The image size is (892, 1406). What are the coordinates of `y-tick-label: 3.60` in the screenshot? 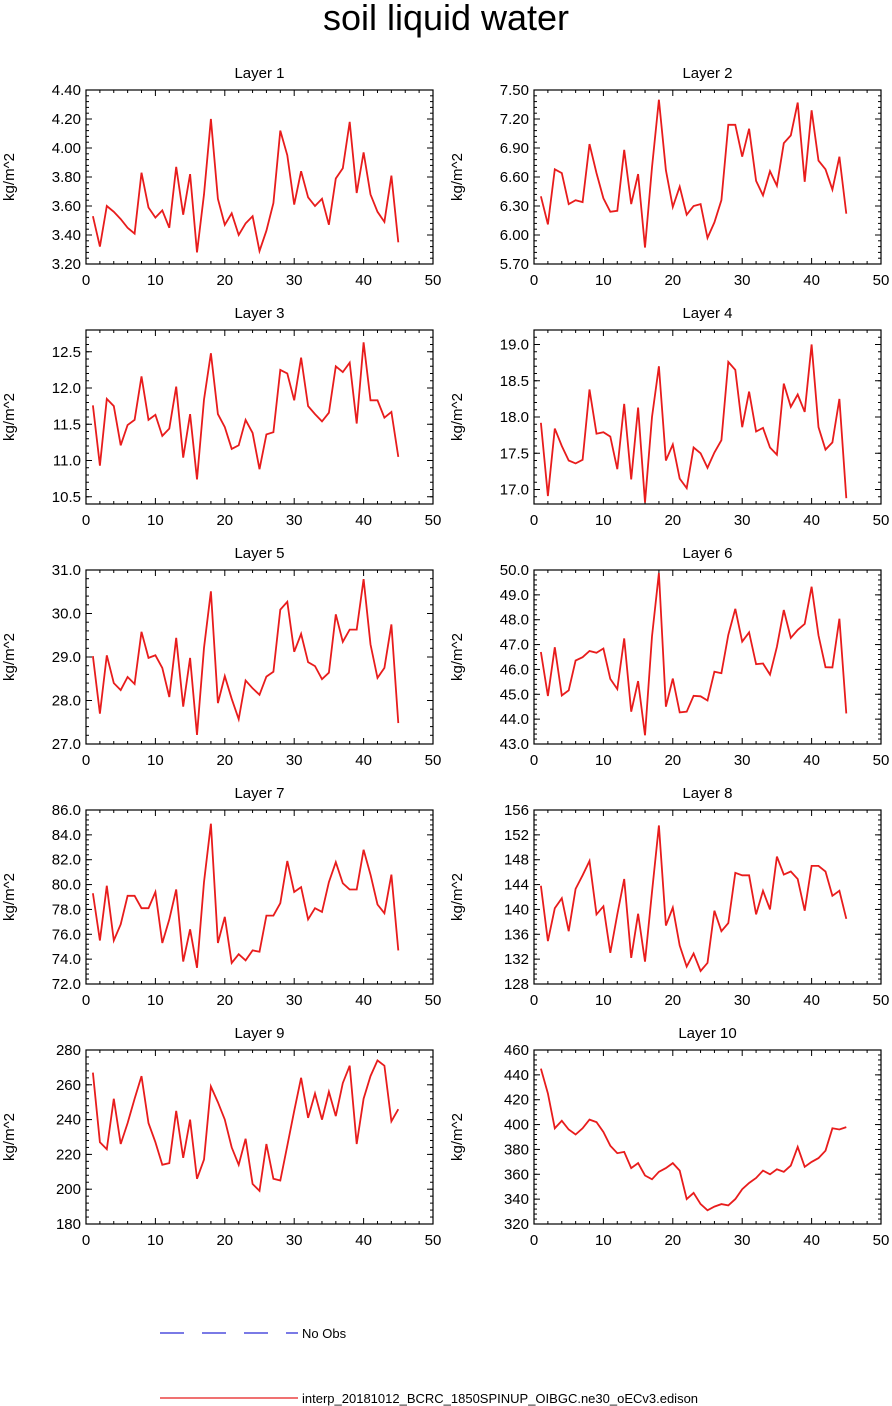 It's located at (66, 206).